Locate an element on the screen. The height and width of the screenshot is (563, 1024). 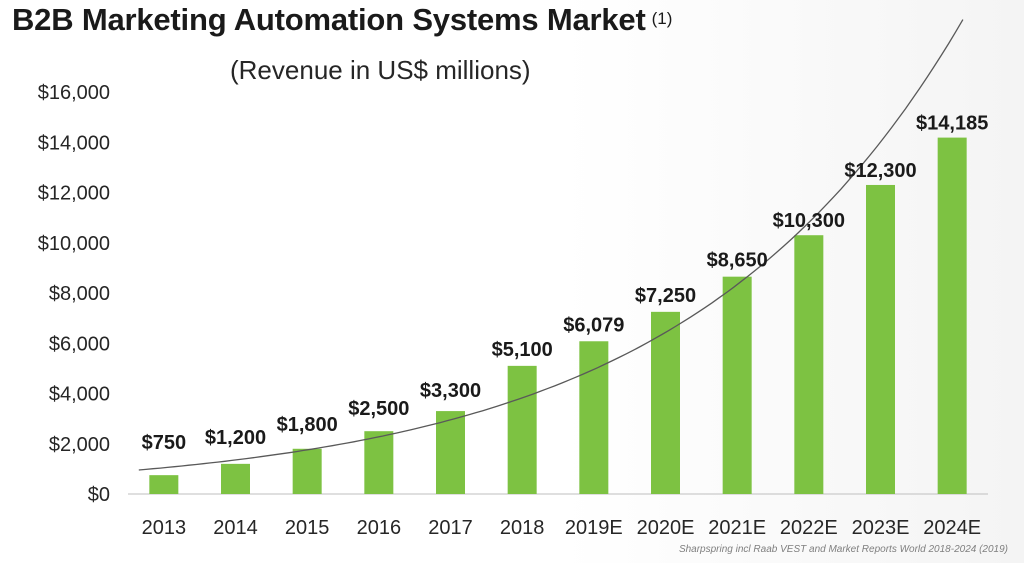
x-tick-label: 2015 is located at coordinates (307, 528).